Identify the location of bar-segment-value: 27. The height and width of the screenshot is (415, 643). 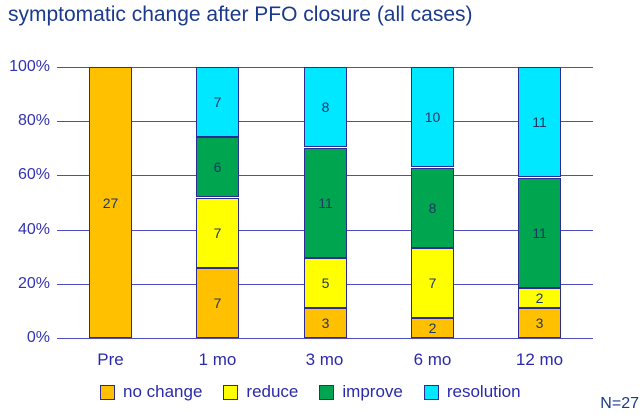
(110, 202).